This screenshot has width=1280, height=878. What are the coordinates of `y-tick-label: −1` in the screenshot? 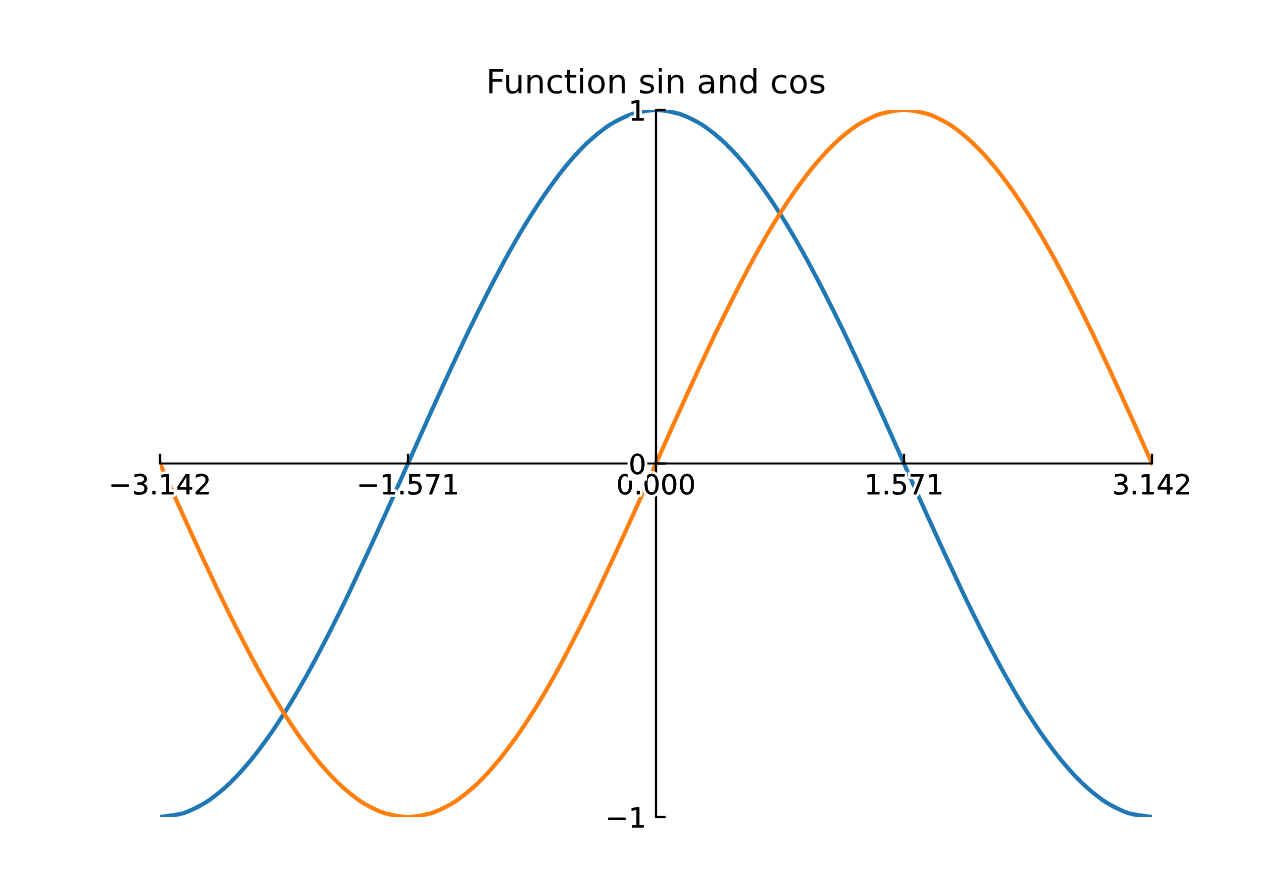 It's located at (626, 817).